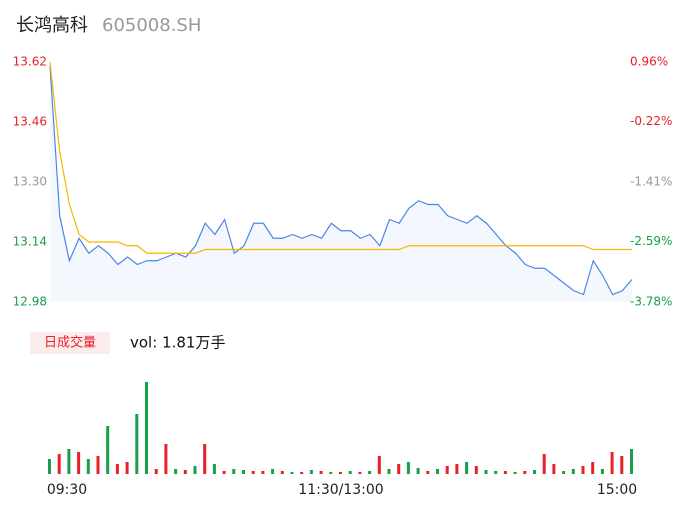  Describe the element at coordinates (30, 302) in the screenshot. I see `y-tick-label: 12.98` at that location.